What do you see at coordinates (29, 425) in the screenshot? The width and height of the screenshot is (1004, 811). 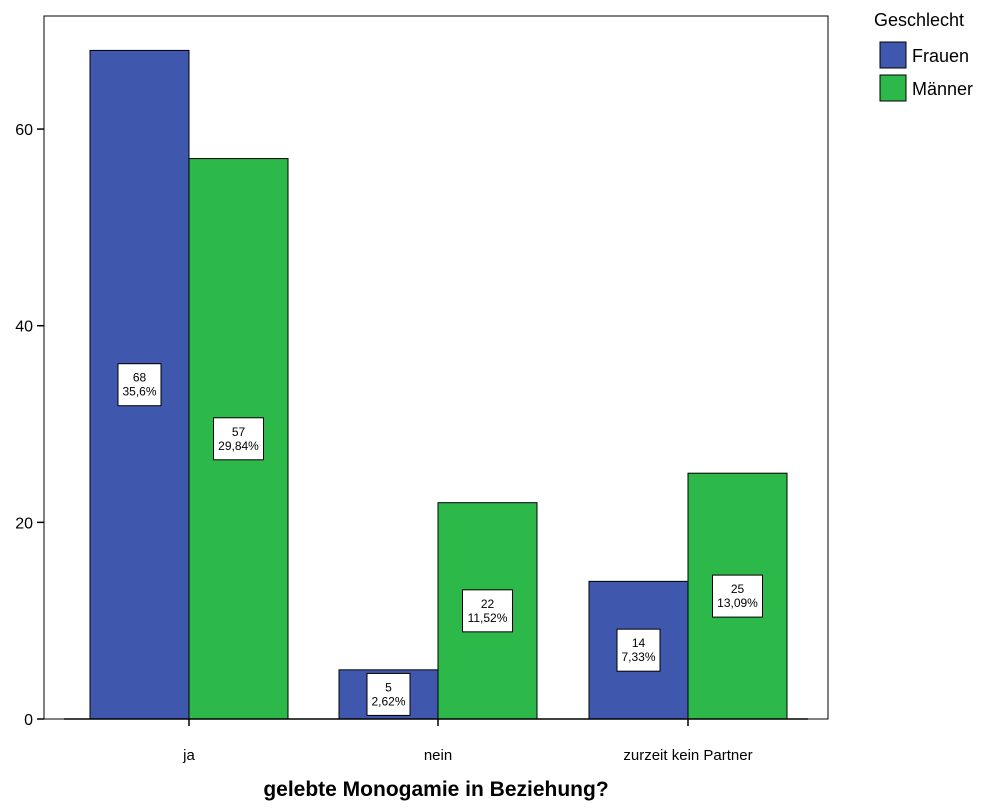 I see `y-axis: 0 20 40 60` at bounding box center [29, 425].